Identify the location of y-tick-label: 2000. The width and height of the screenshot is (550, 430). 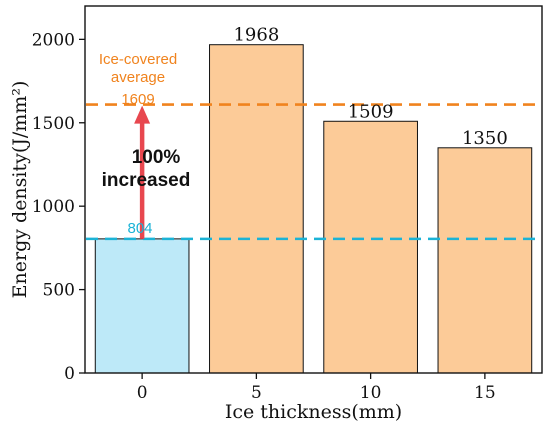
(53, 40).